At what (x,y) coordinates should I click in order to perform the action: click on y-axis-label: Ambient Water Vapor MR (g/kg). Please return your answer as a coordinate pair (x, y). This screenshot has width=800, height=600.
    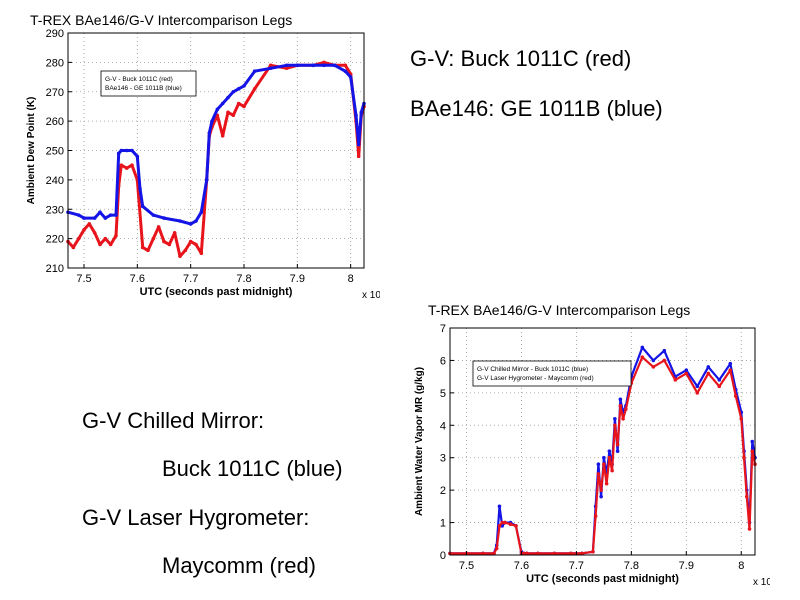
    Looking at the image, I should click on (419, 441).